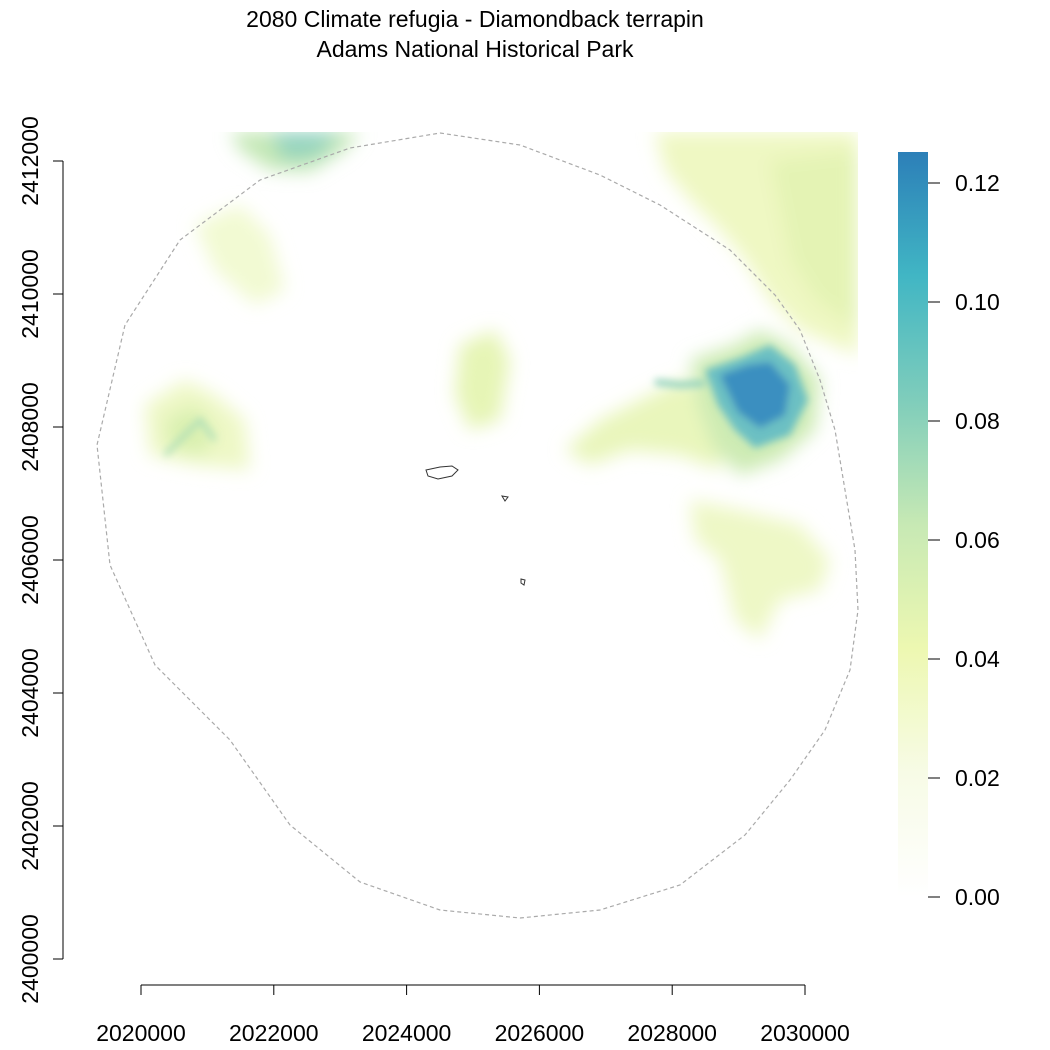 The image size is (1050, 1050). I want to click on y-tick-label: 2402000, so click(30, 826).